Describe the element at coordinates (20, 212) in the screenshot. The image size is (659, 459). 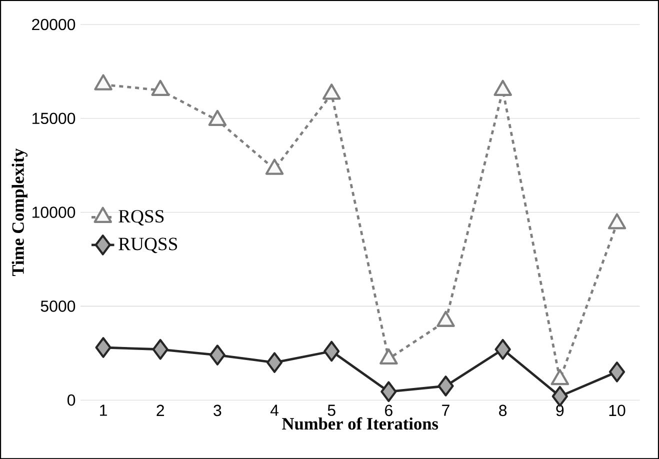
I see `y-axis-title: Time Complexity` at that location.